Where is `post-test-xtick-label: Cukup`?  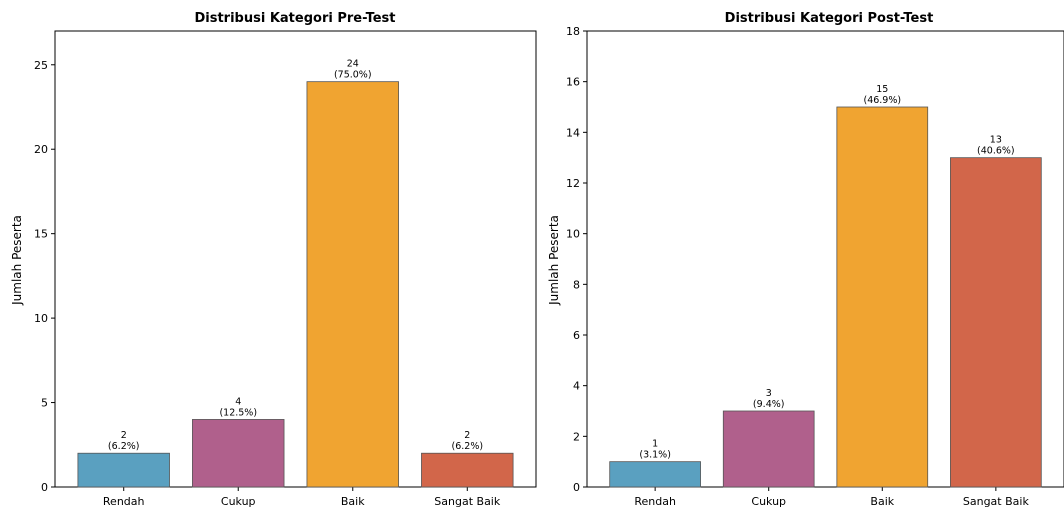
post-test-xtick-label: Cukup is located at coordinates (768, 501).